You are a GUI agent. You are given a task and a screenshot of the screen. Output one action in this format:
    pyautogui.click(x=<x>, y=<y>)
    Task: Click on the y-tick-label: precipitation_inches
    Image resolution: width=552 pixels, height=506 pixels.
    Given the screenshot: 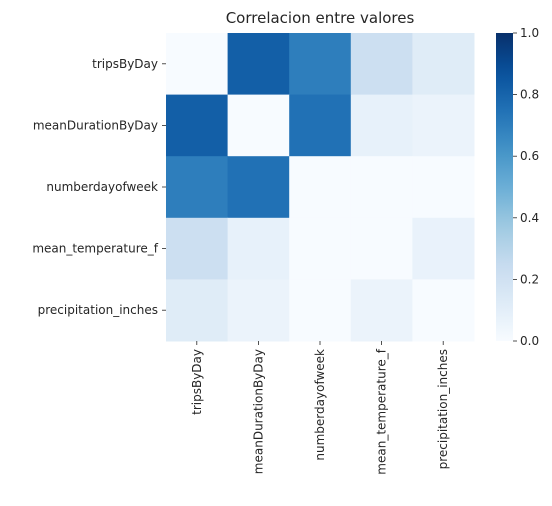 What is the action you would take?
    pyautogui.click(x=98, y=310)
    